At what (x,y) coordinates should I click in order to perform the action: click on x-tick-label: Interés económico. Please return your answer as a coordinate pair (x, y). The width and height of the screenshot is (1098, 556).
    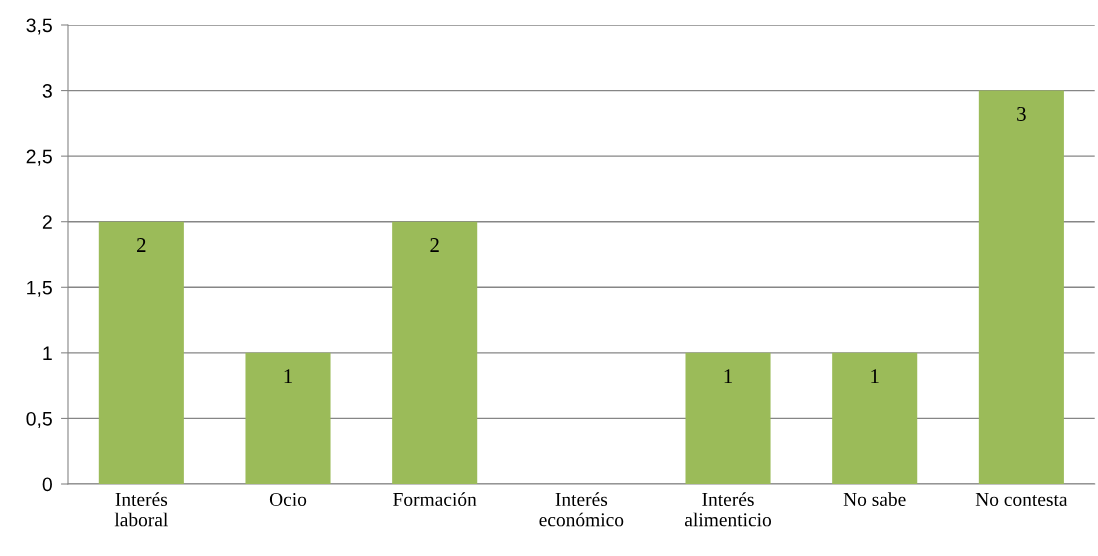
    Looking at the image, I should click on (581, 509).